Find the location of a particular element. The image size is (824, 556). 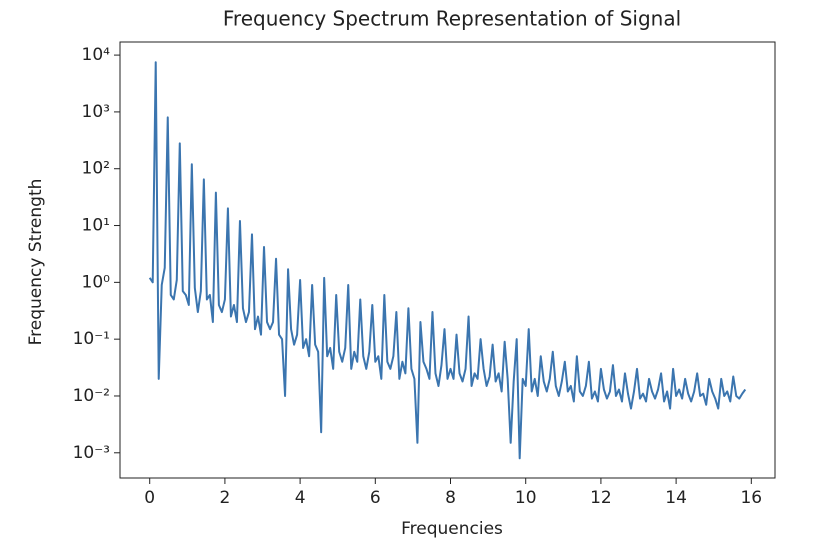

x-tick-label: 14 is located at coordinates (676, 498).